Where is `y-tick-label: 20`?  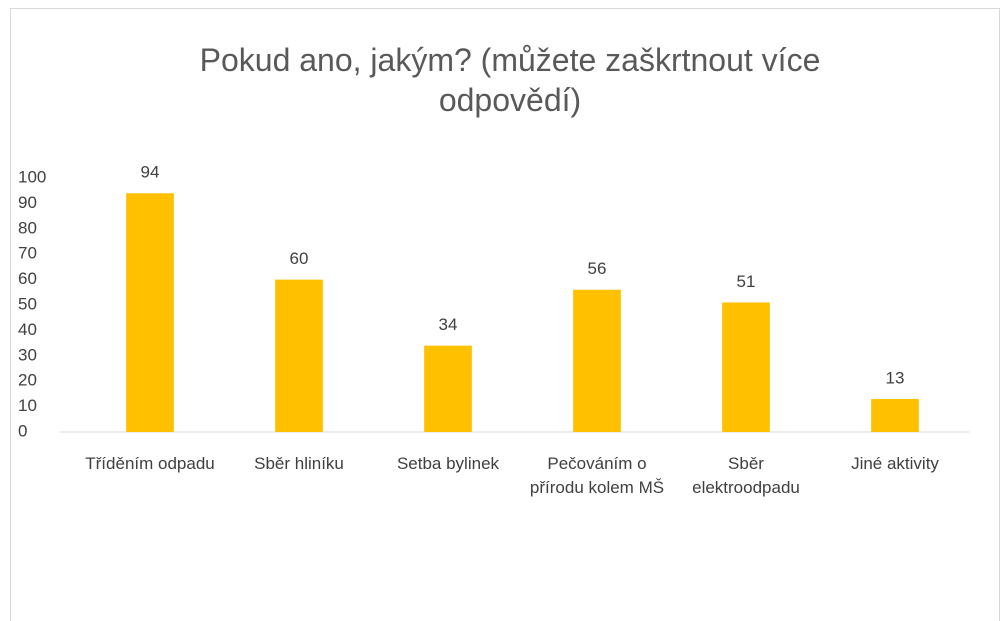 y-tick-label: 20 is located at coordinates (27, 380).